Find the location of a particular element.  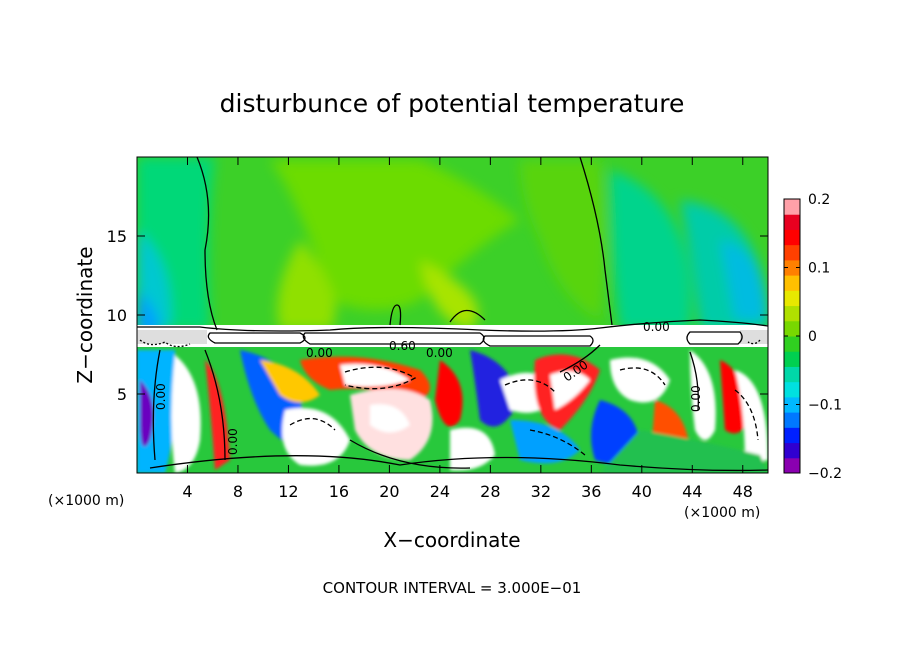

contour-label: 0.60 is located at coordinates (402, 346).